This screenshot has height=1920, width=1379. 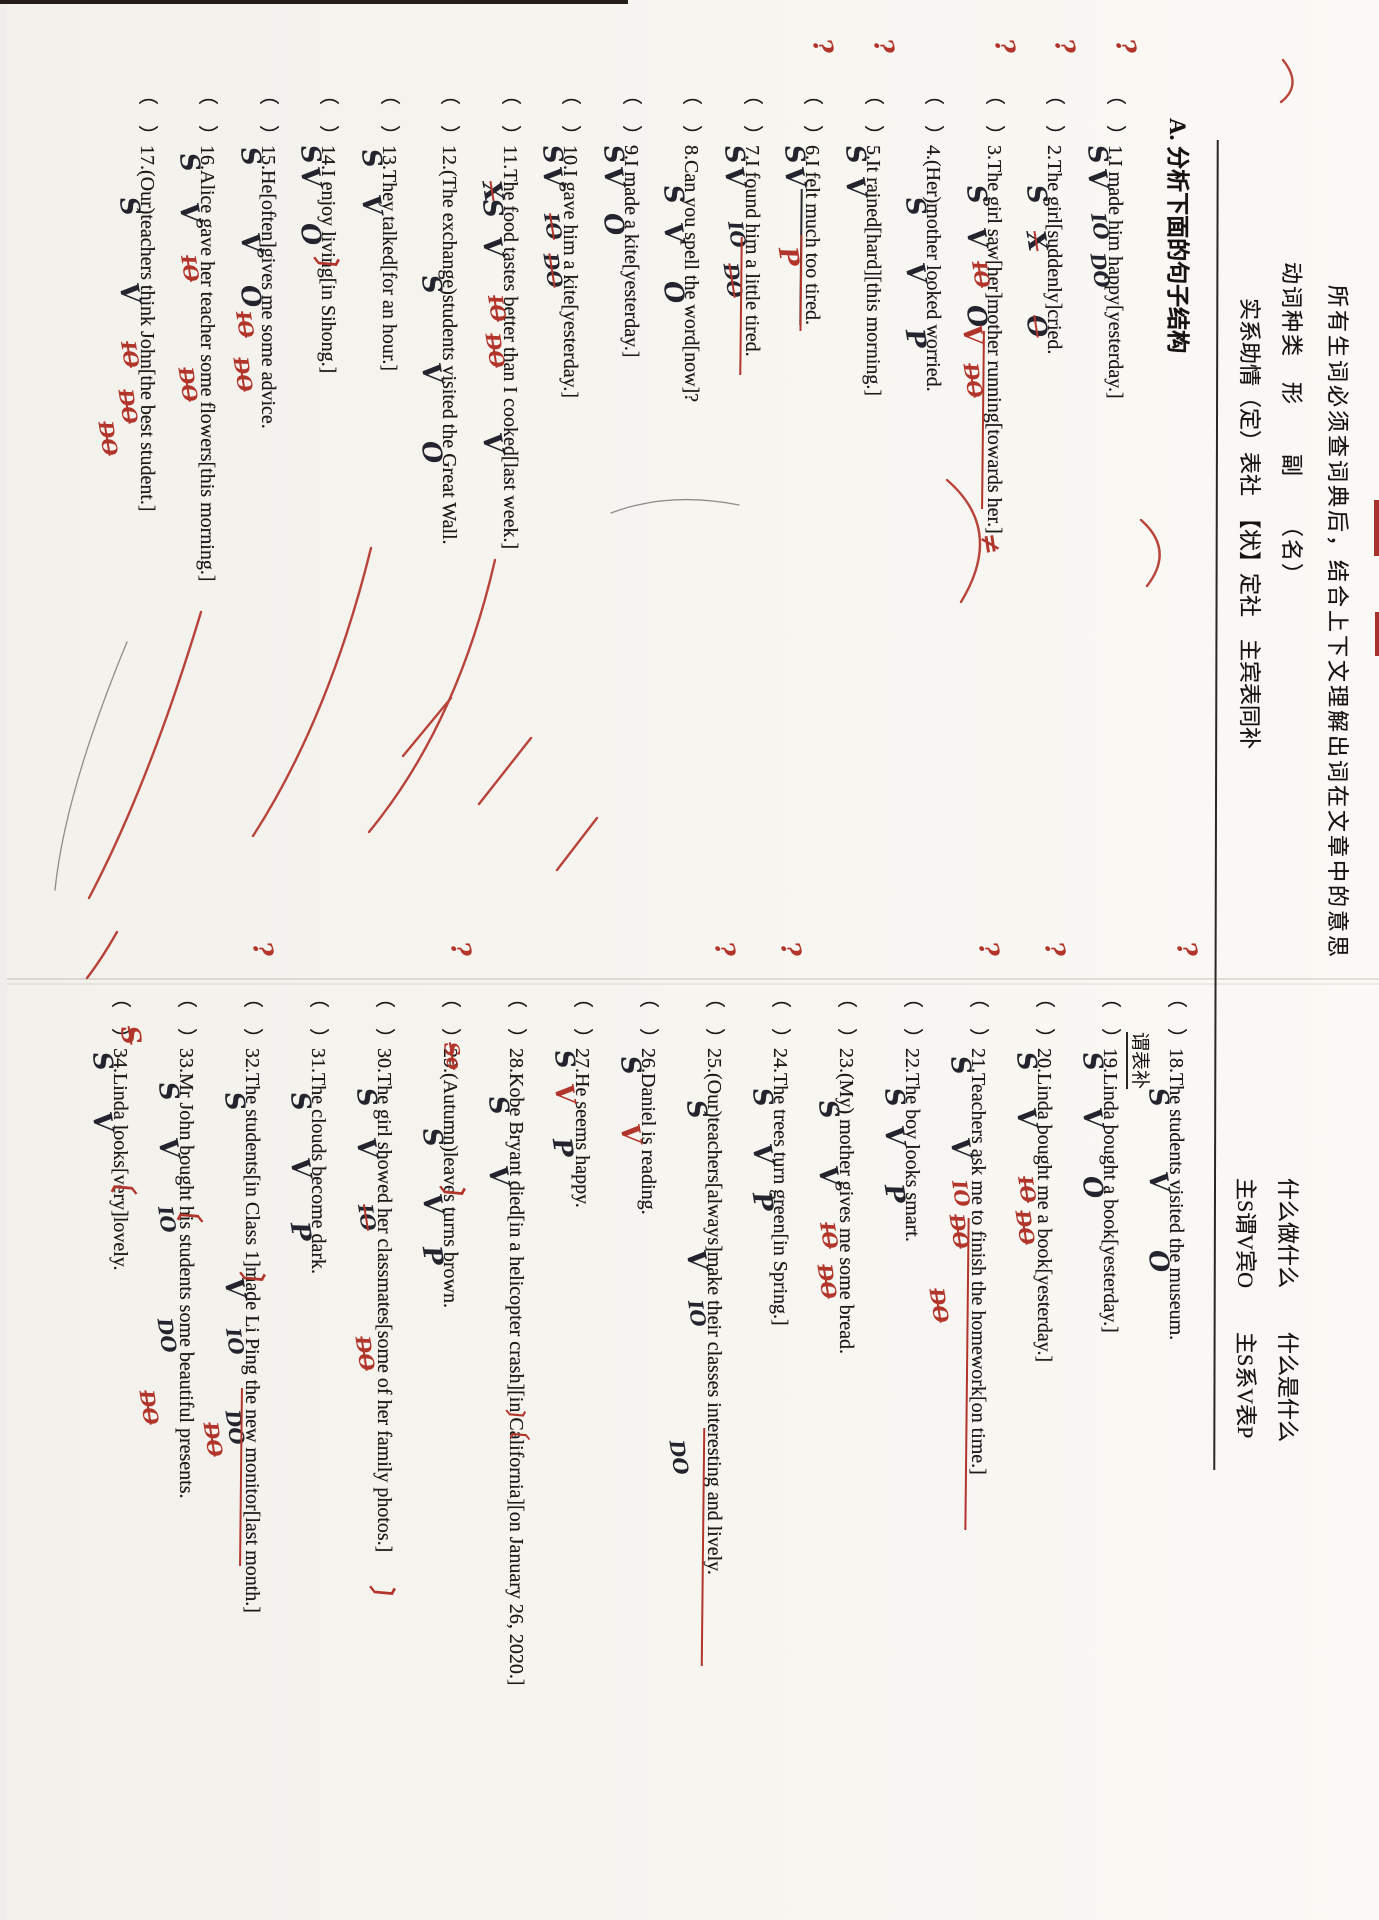 I want to click on sentence-text: （ ）26.Daniel is reading., so click(x=648, y=1101).